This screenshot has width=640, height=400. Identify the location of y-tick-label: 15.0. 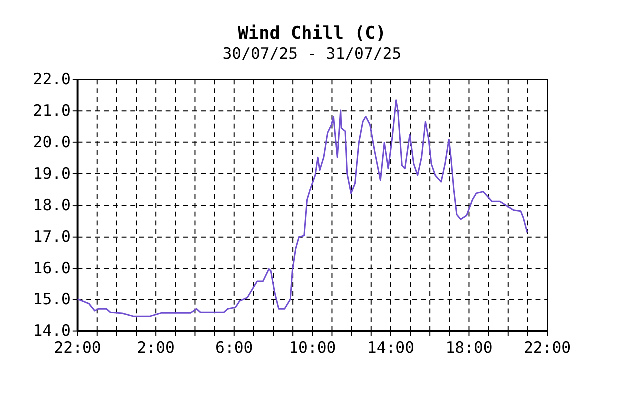
(52, 299).